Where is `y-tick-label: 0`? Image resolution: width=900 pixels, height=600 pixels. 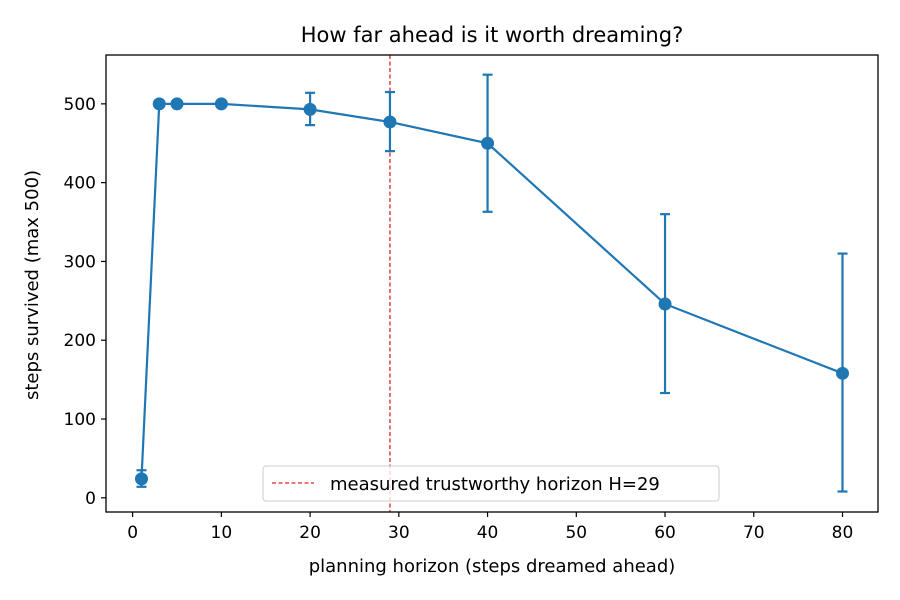 y-tick-label: 0 is located at coordinates (90, 499).